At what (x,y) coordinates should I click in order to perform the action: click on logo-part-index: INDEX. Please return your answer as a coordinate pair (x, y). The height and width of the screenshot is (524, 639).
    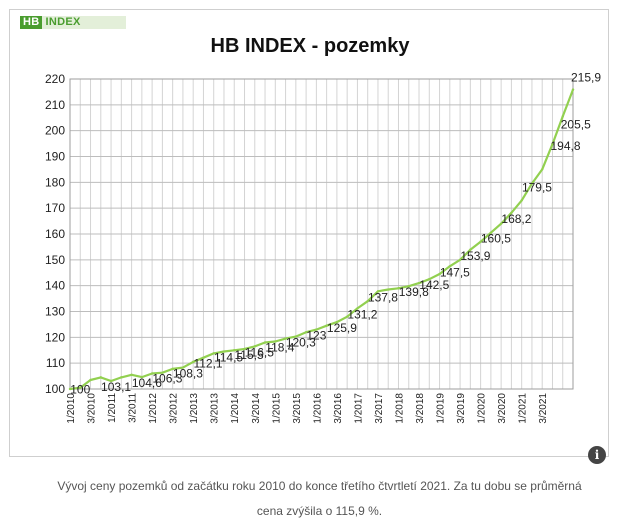
    Looking at the image, I should click on (83, 22).